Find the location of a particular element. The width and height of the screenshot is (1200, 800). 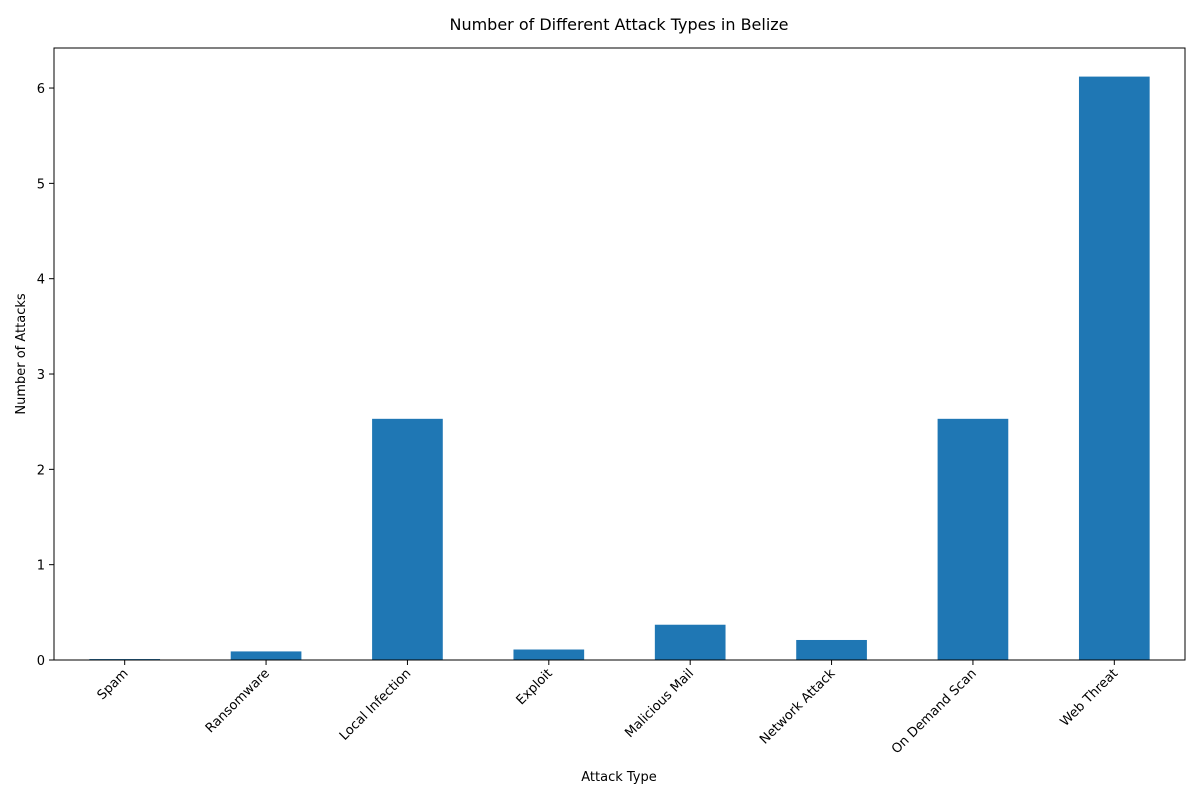

x-tick-label: Exploit is located at coordinates (535, 687).